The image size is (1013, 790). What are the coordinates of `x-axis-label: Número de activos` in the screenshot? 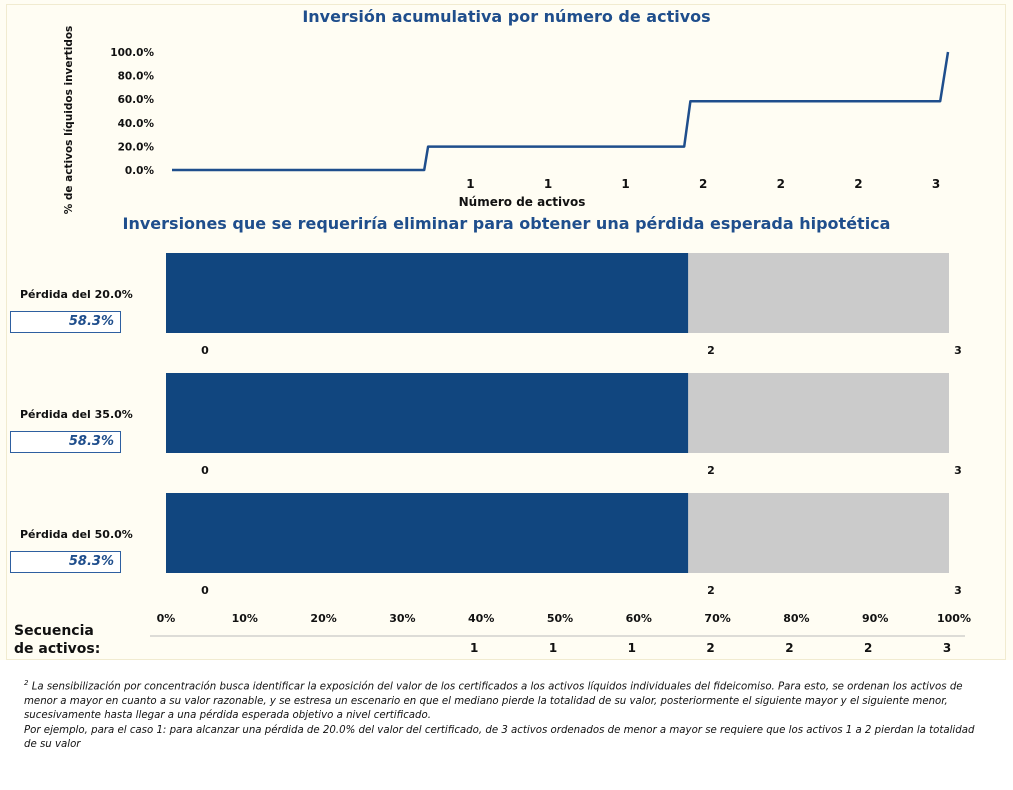 It's located at (522, 202).